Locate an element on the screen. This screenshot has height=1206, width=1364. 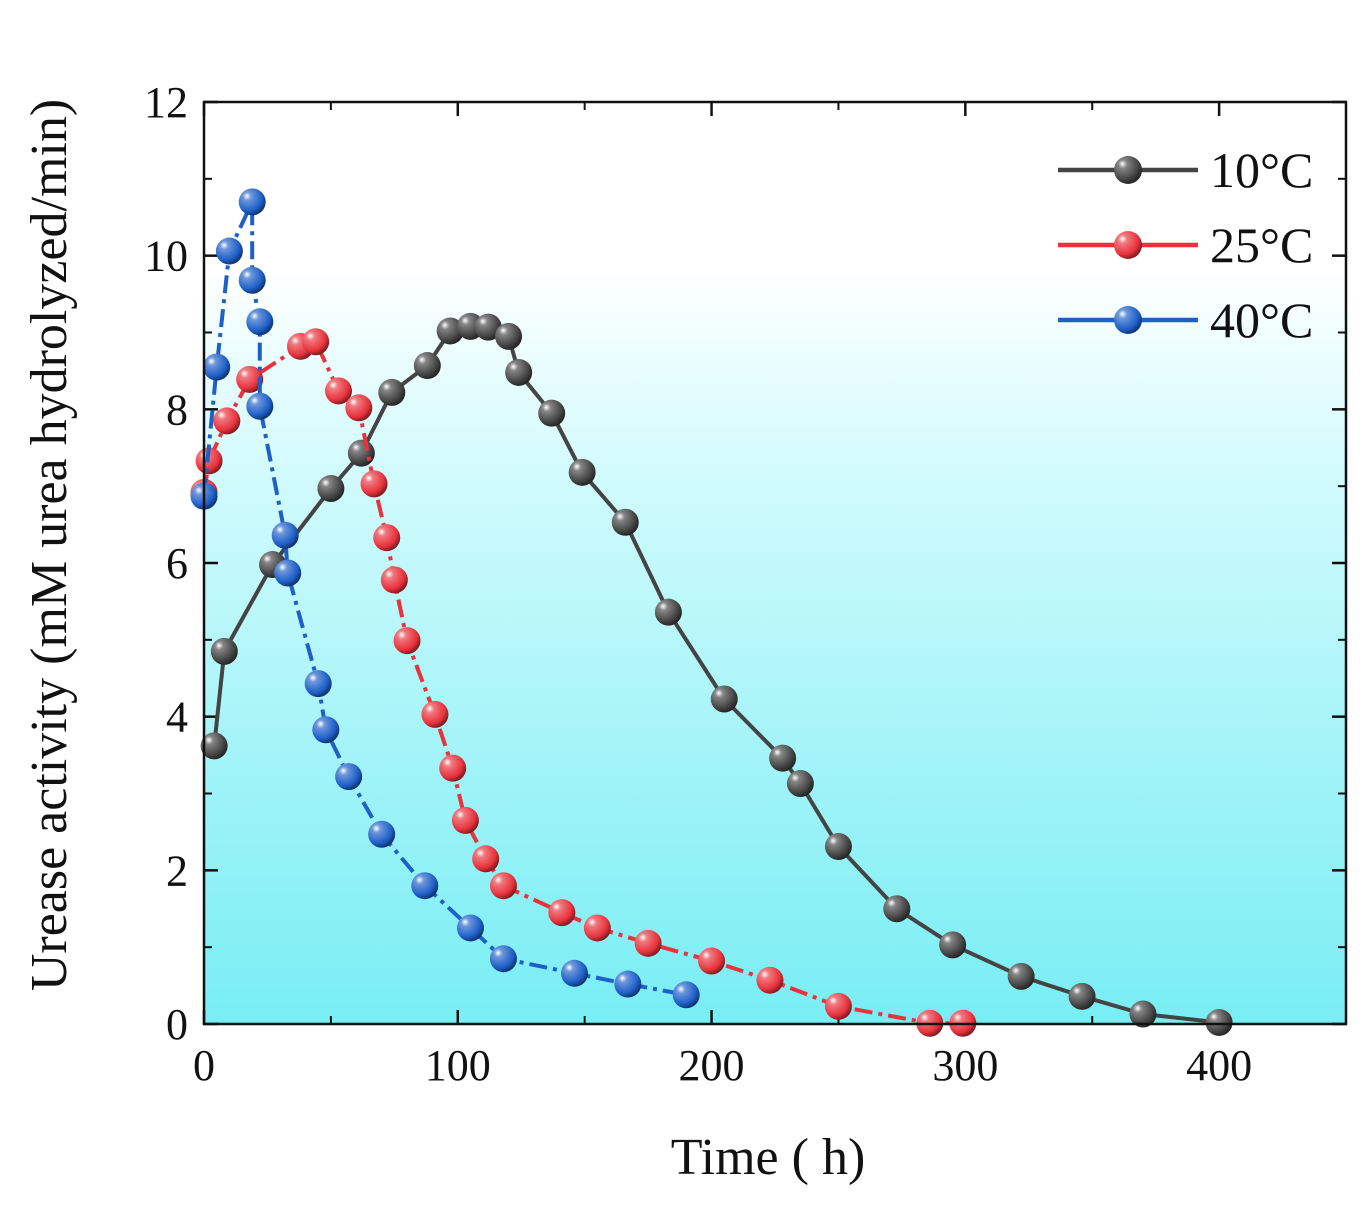
y-axis-title: Urease activity (mM urea hydrolyzed/min) is located at coordinates (49, 545).